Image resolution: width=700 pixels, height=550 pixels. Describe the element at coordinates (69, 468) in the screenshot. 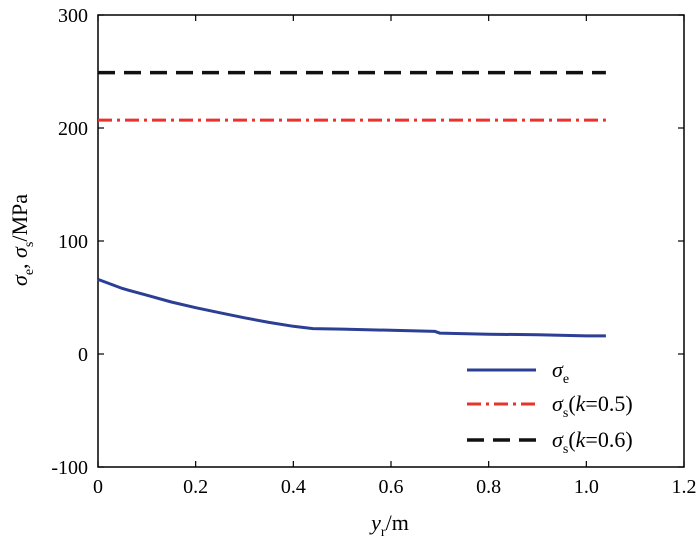

I see `y-tick-label: -100` at that location.